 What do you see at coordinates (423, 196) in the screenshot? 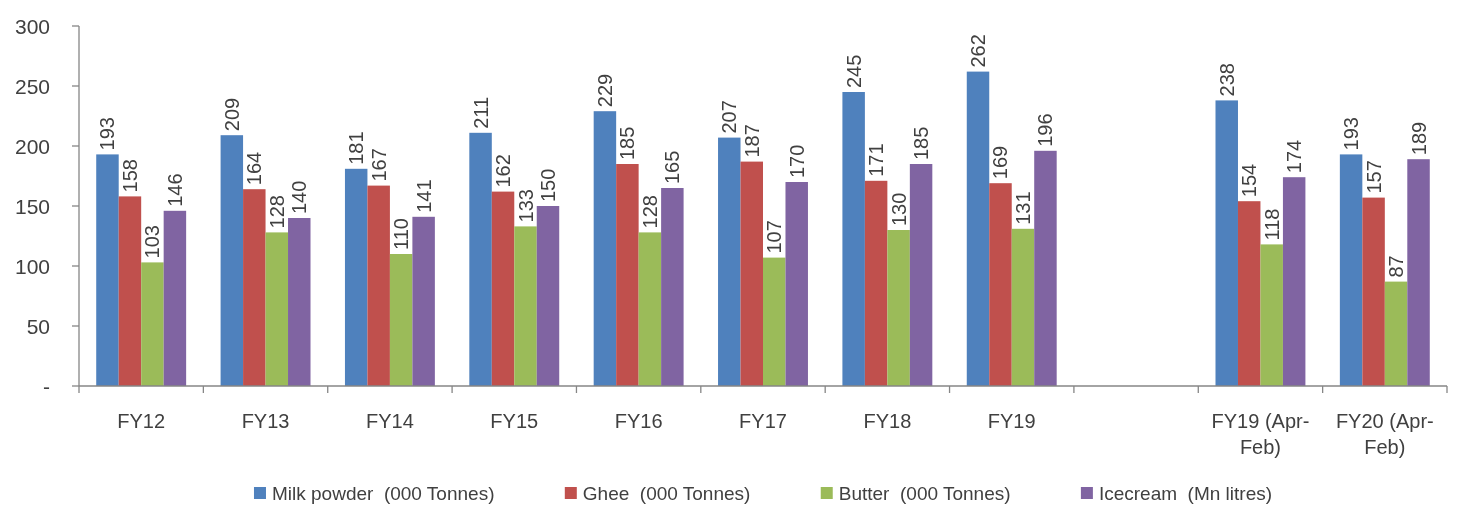
I see `data-label: 141` at bounding box center [423, 196].